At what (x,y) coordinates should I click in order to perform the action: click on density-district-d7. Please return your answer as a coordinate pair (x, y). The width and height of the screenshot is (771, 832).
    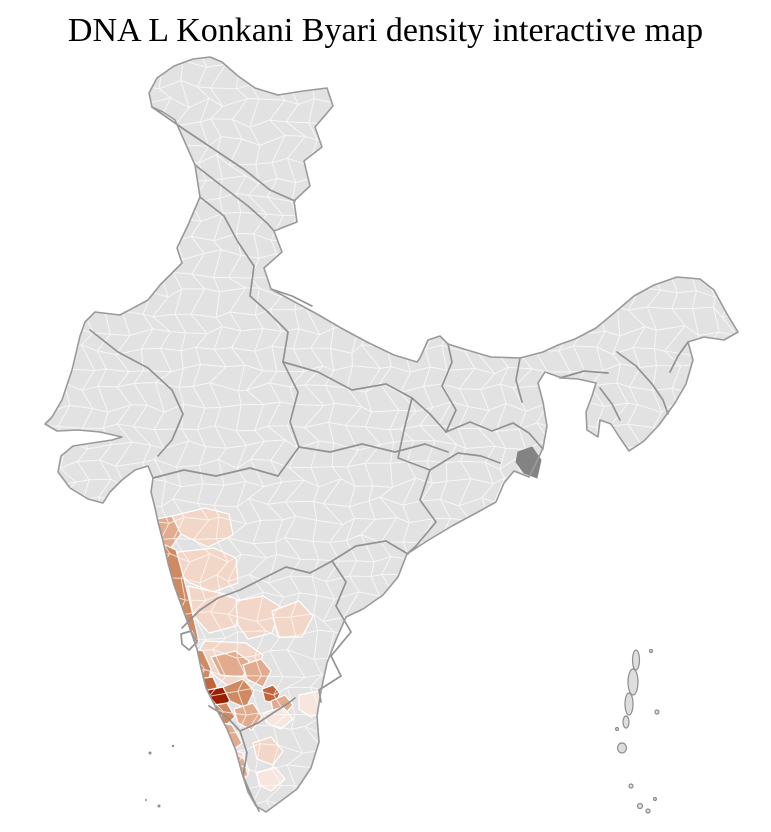
    Looking at the image, I should click on (292, 619).